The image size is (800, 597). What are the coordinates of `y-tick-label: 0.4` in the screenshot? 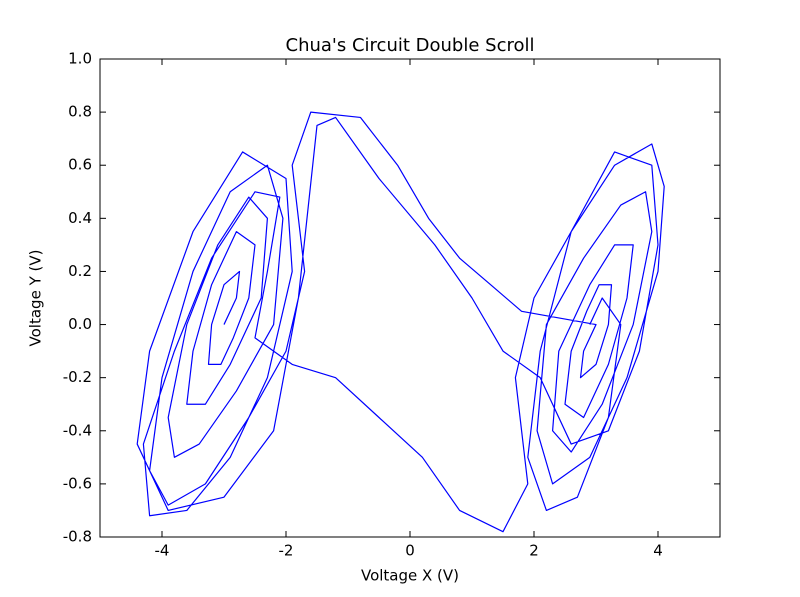 It's located at (80, 218).